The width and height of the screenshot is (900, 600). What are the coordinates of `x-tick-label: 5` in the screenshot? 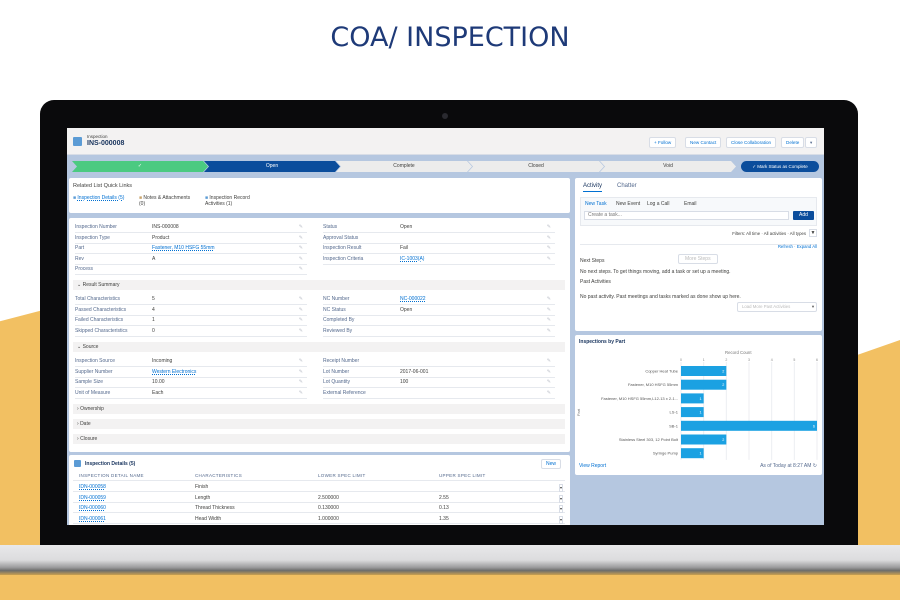 It's located at (794, 360).